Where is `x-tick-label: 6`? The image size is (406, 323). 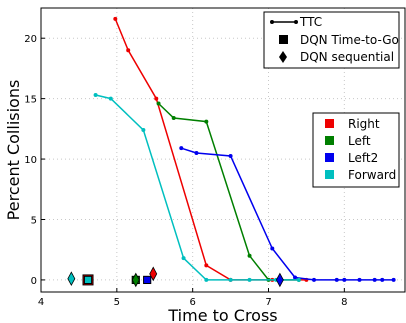 x-tick-label: 6 is located at coordinates (192, 302).